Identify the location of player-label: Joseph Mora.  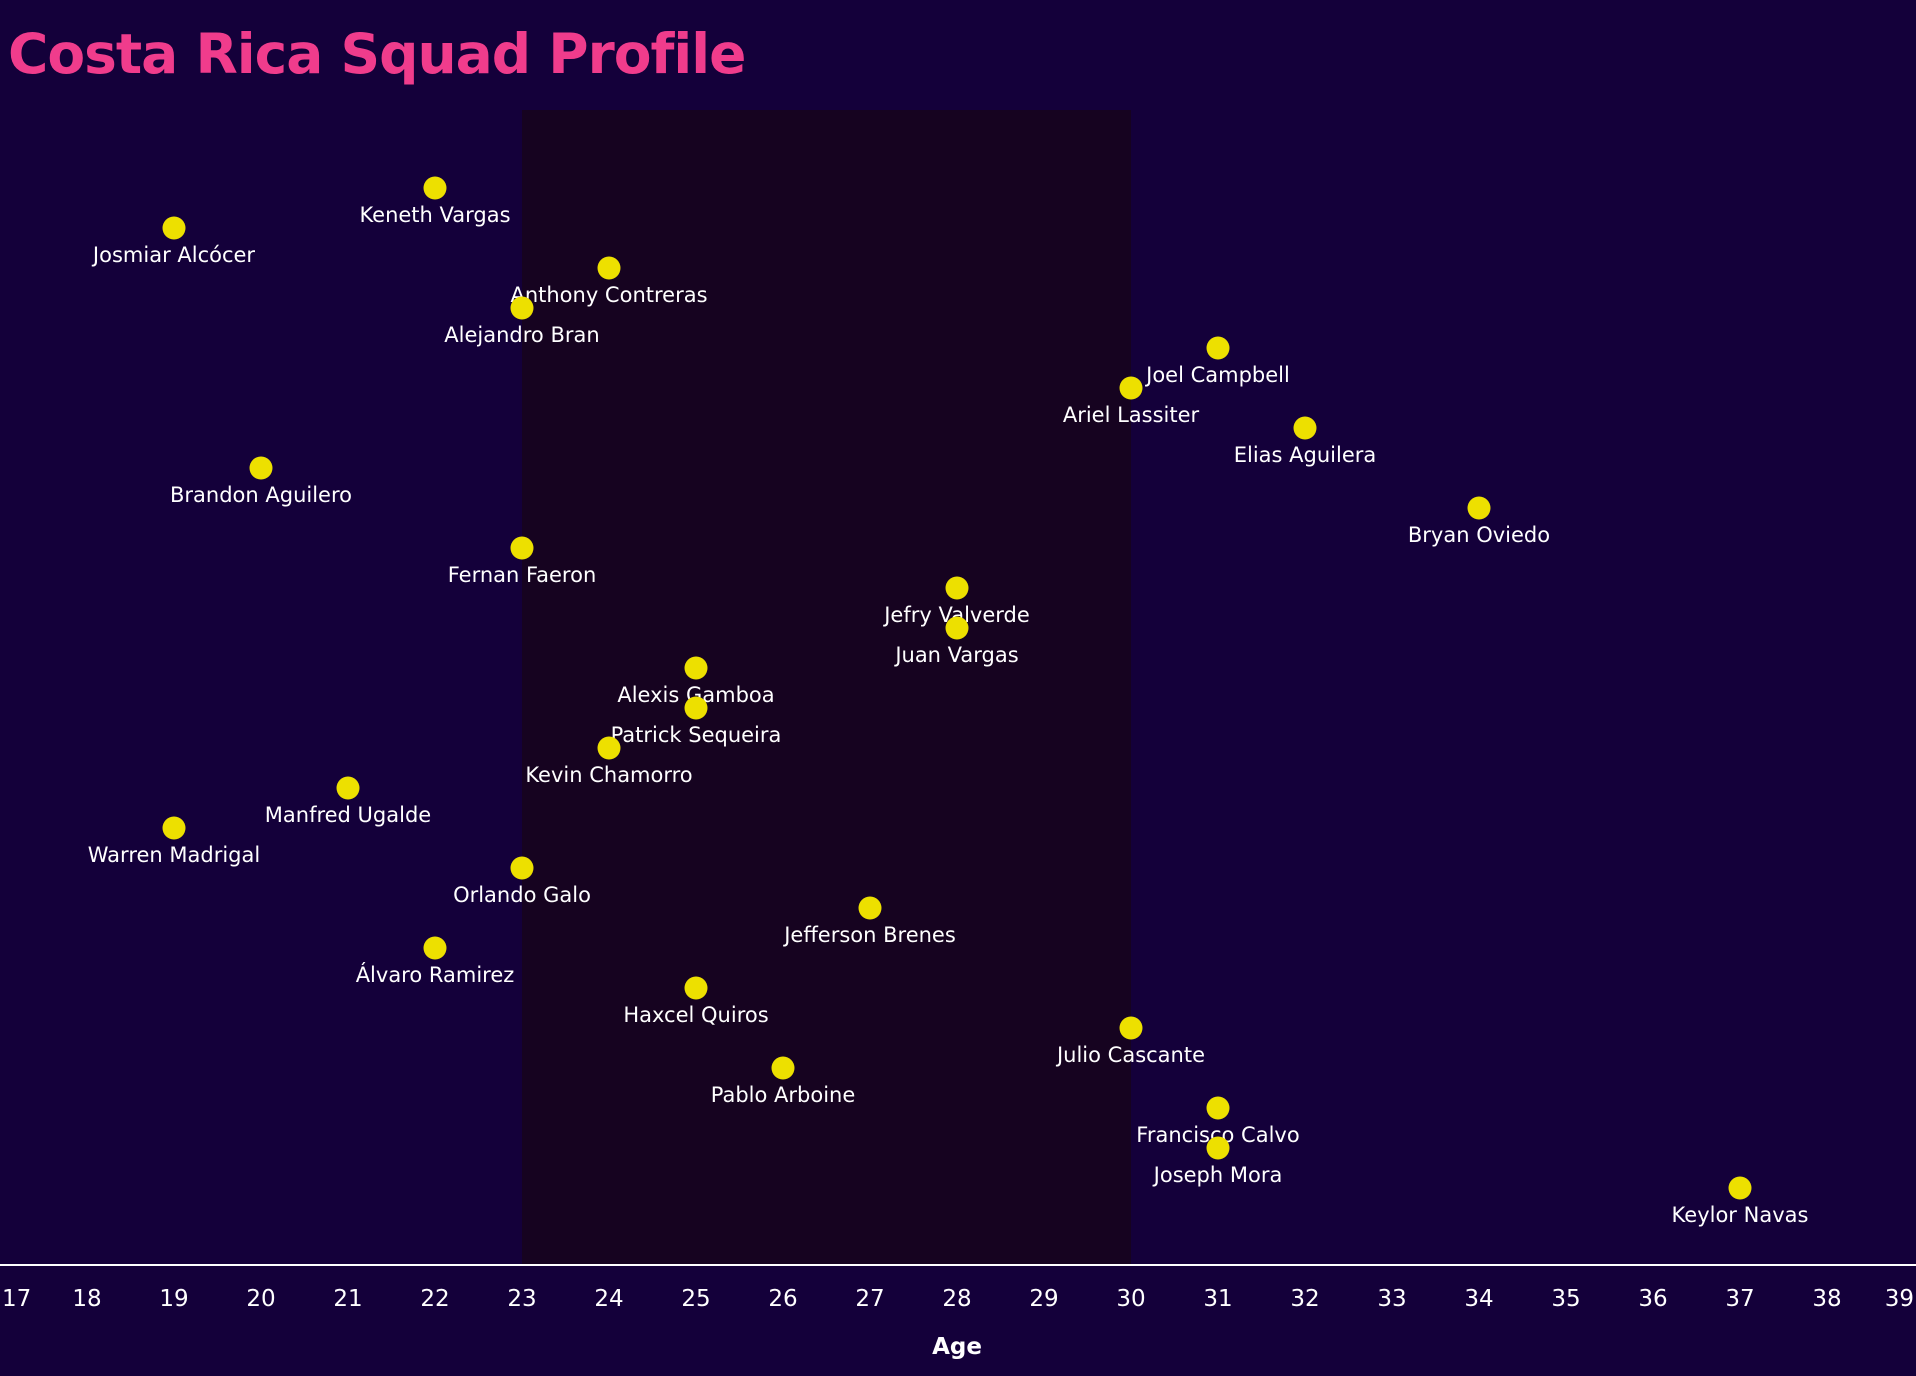
(1217, 1175).